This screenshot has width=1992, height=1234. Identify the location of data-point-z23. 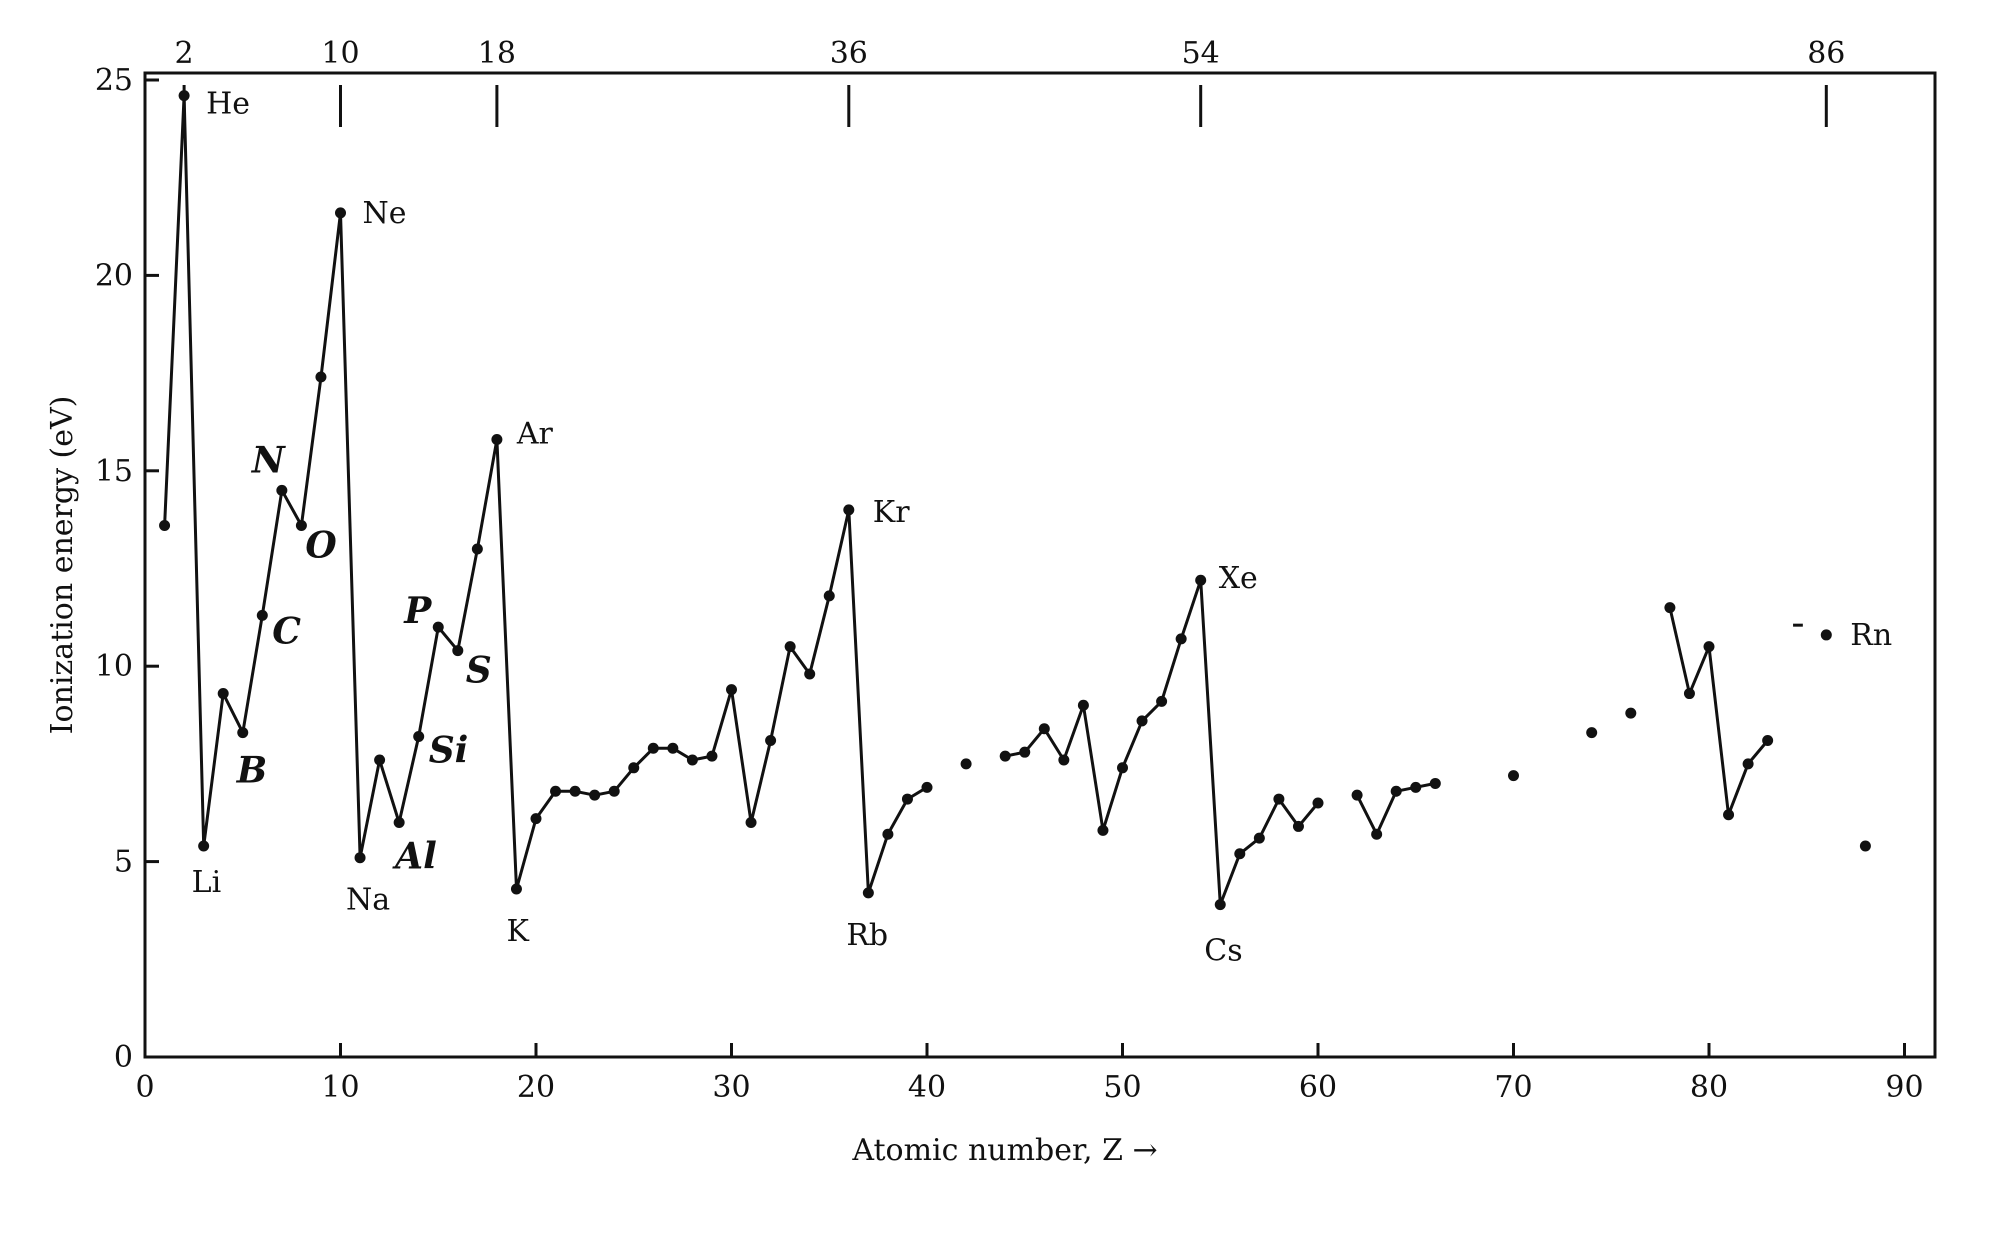
(595, 795).